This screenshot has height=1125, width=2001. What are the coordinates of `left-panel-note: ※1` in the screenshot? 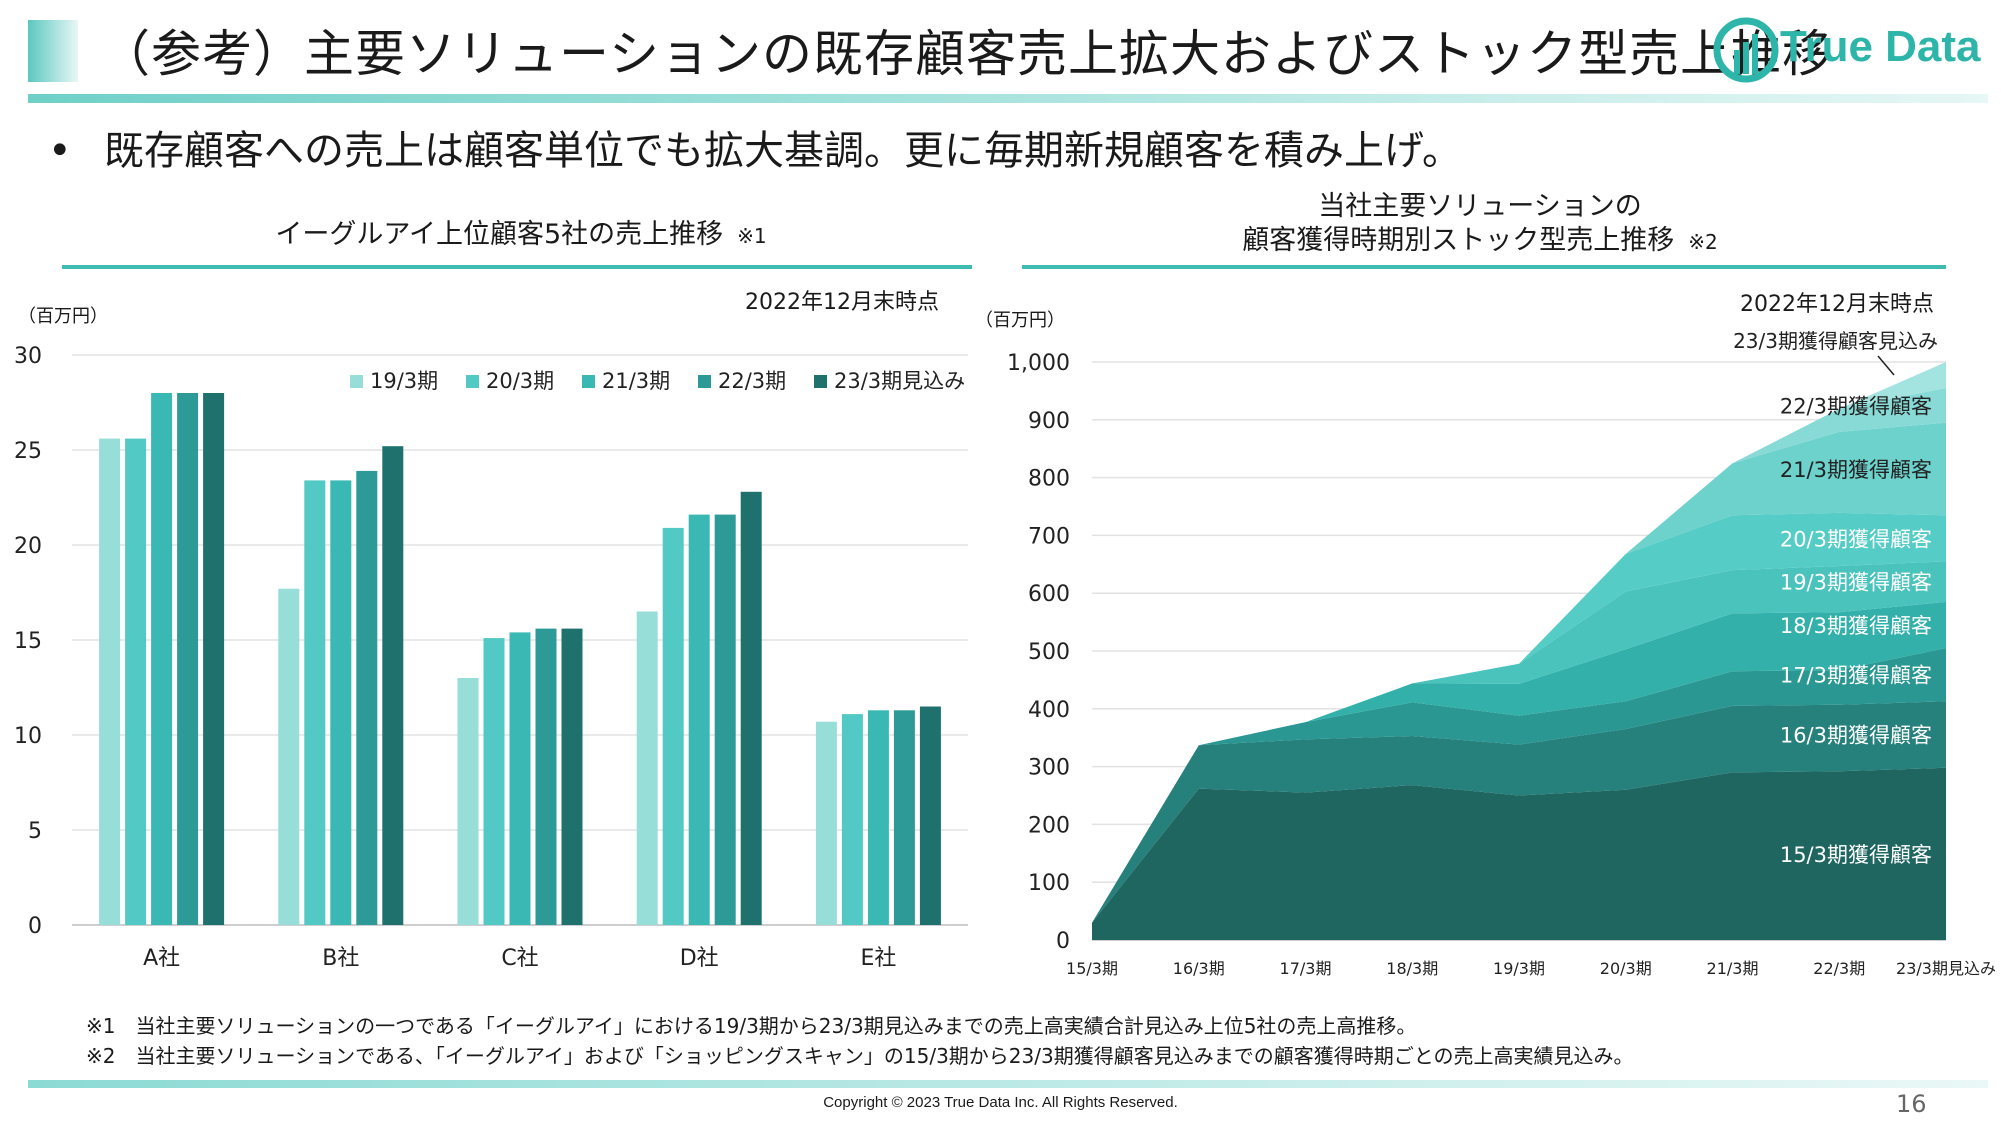 It's located at (752, 236).